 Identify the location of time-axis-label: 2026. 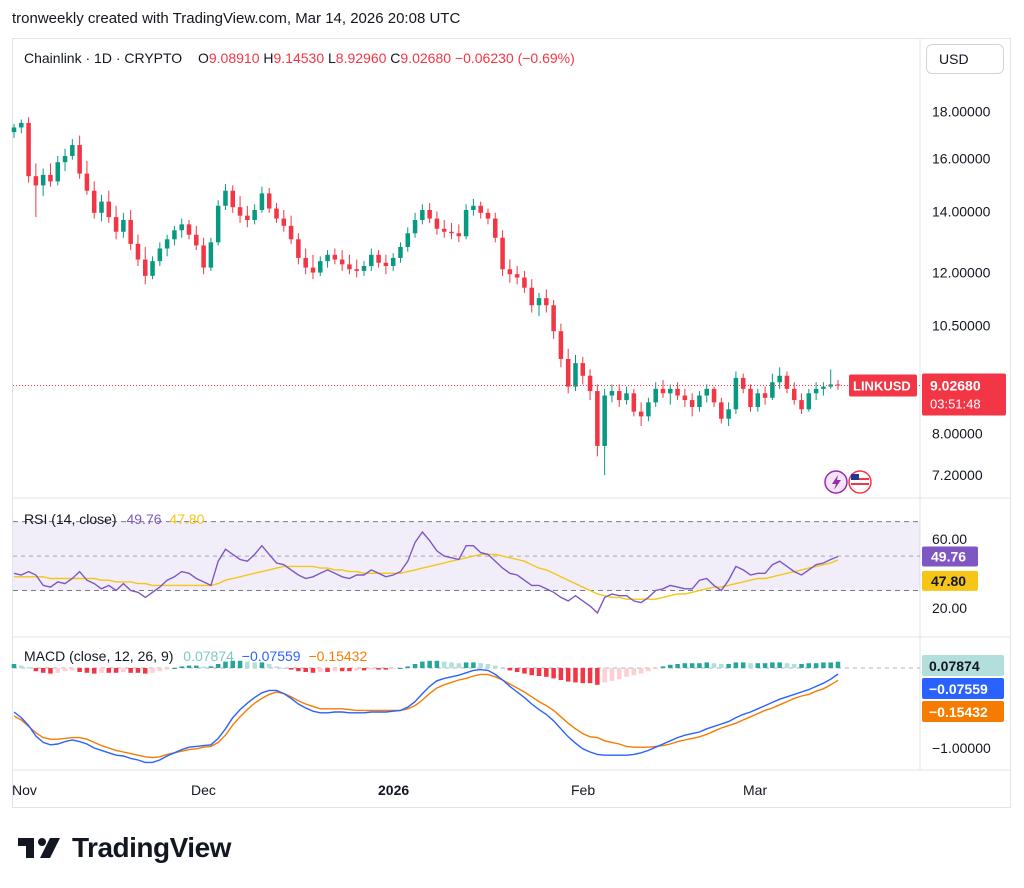
(393, 790).